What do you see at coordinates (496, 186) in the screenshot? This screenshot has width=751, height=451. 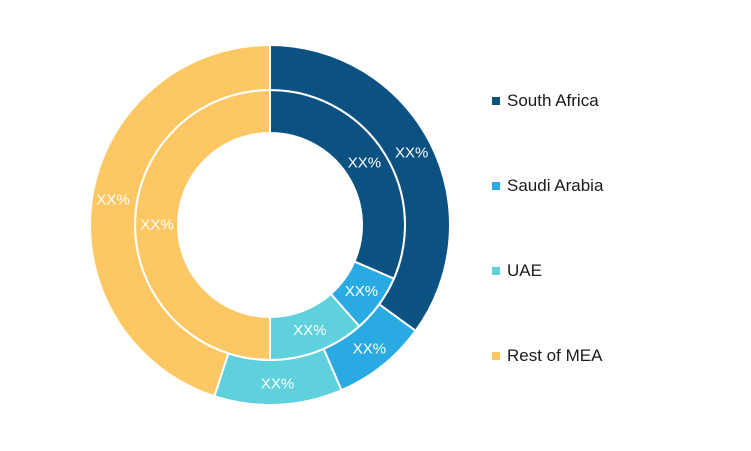 I see `legend-swatch-saudi-arabia` at bounding box center [496, 186].